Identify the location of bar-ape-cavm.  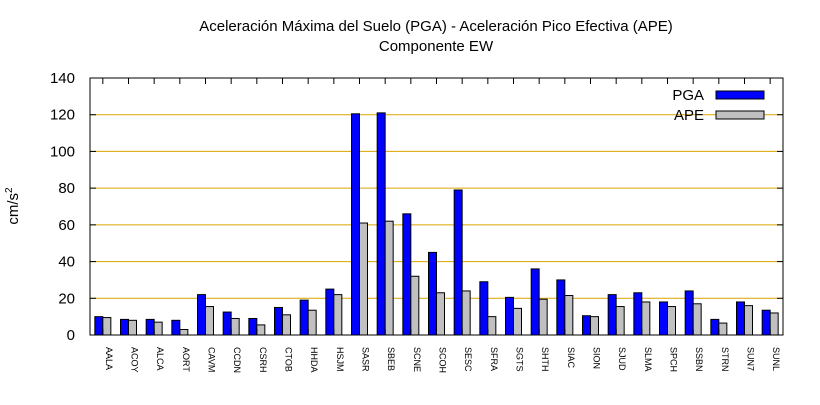
(209, 321).